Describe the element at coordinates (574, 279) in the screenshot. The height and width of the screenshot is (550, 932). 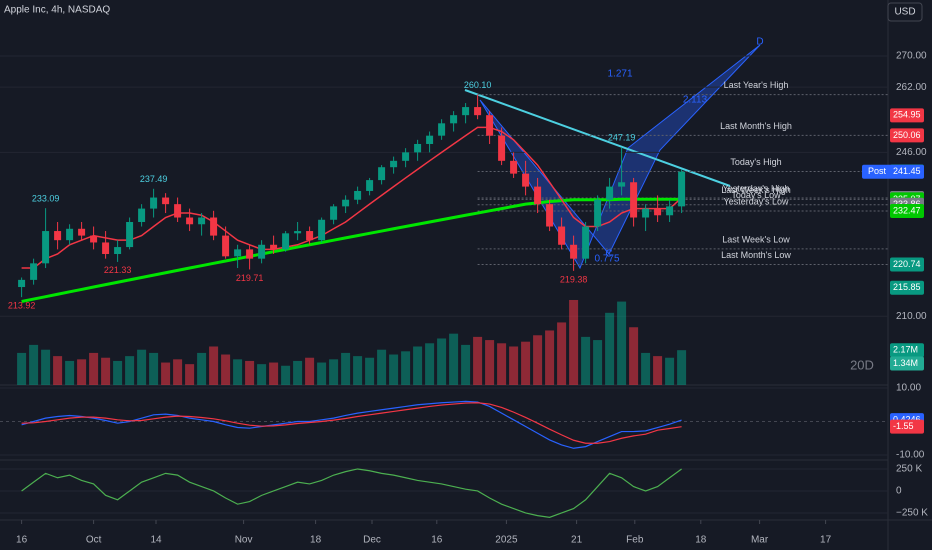
I see `price-label: 219.38` at that location.